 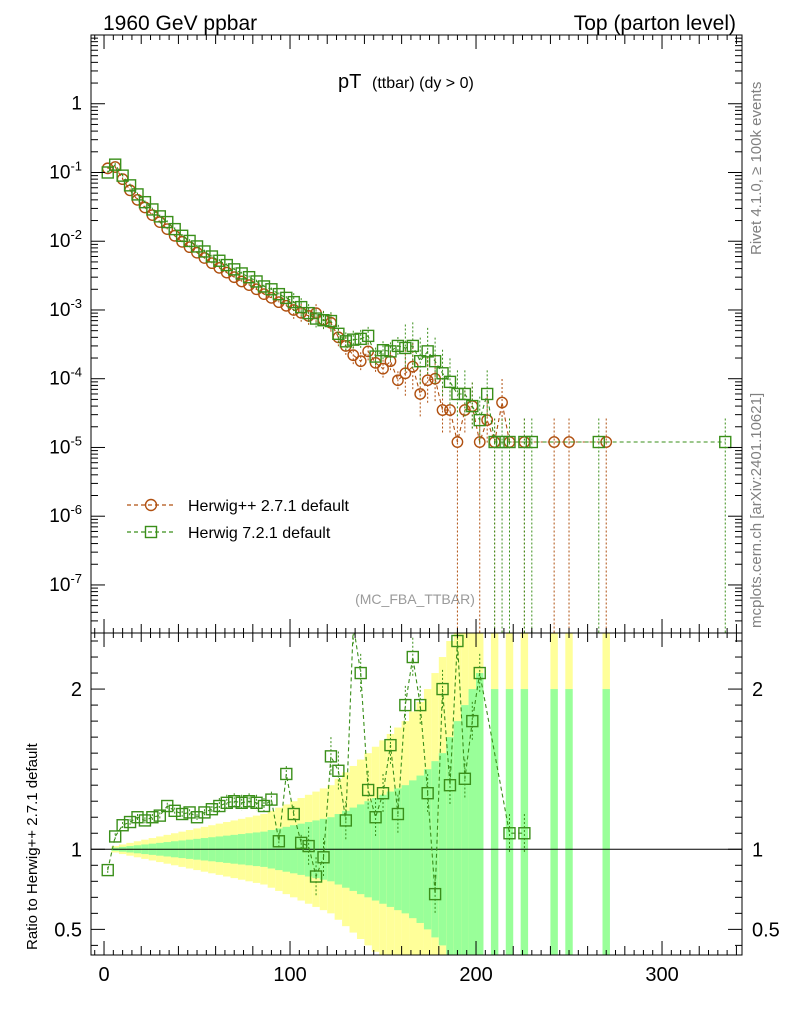 What do you see at coordinates (756, 510) in the screenshot?
I see `mcplots-source-label: mcplots.cern.ch [arXiv:2401.10621]` at bounding box center [756, 510].